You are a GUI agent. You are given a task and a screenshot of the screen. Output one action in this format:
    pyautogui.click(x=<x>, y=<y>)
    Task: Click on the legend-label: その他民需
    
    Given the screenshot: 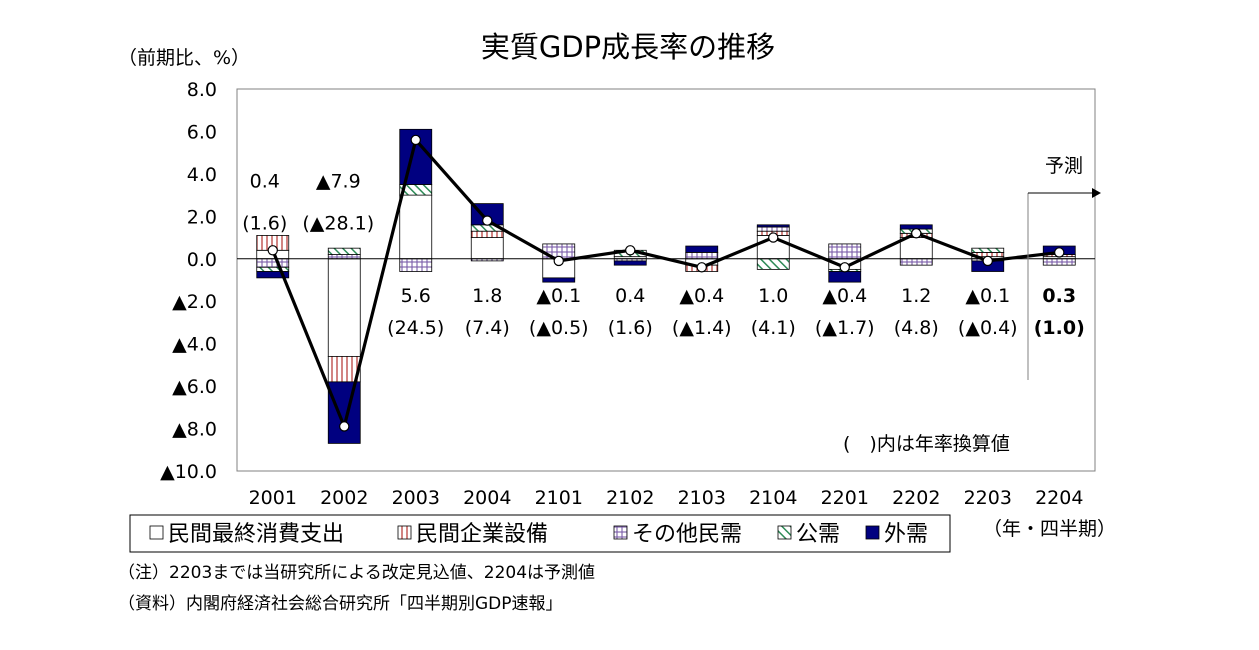 What is the action you would take?
    pyautogui.click(x=687, y=534)
    